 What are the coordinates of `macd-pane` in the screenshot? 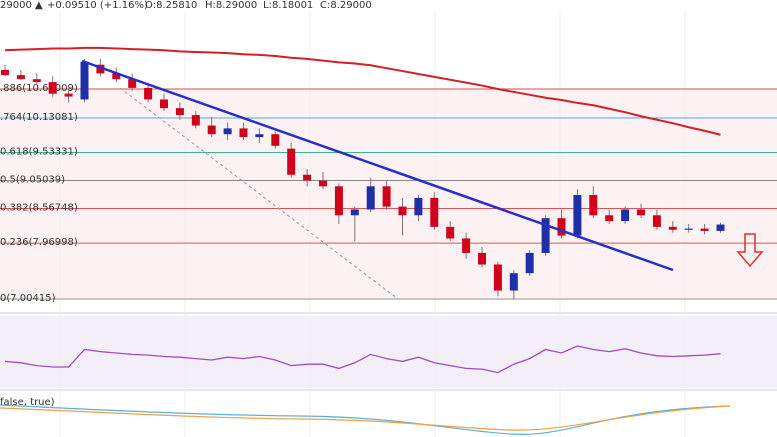 It's located at (365, 419).